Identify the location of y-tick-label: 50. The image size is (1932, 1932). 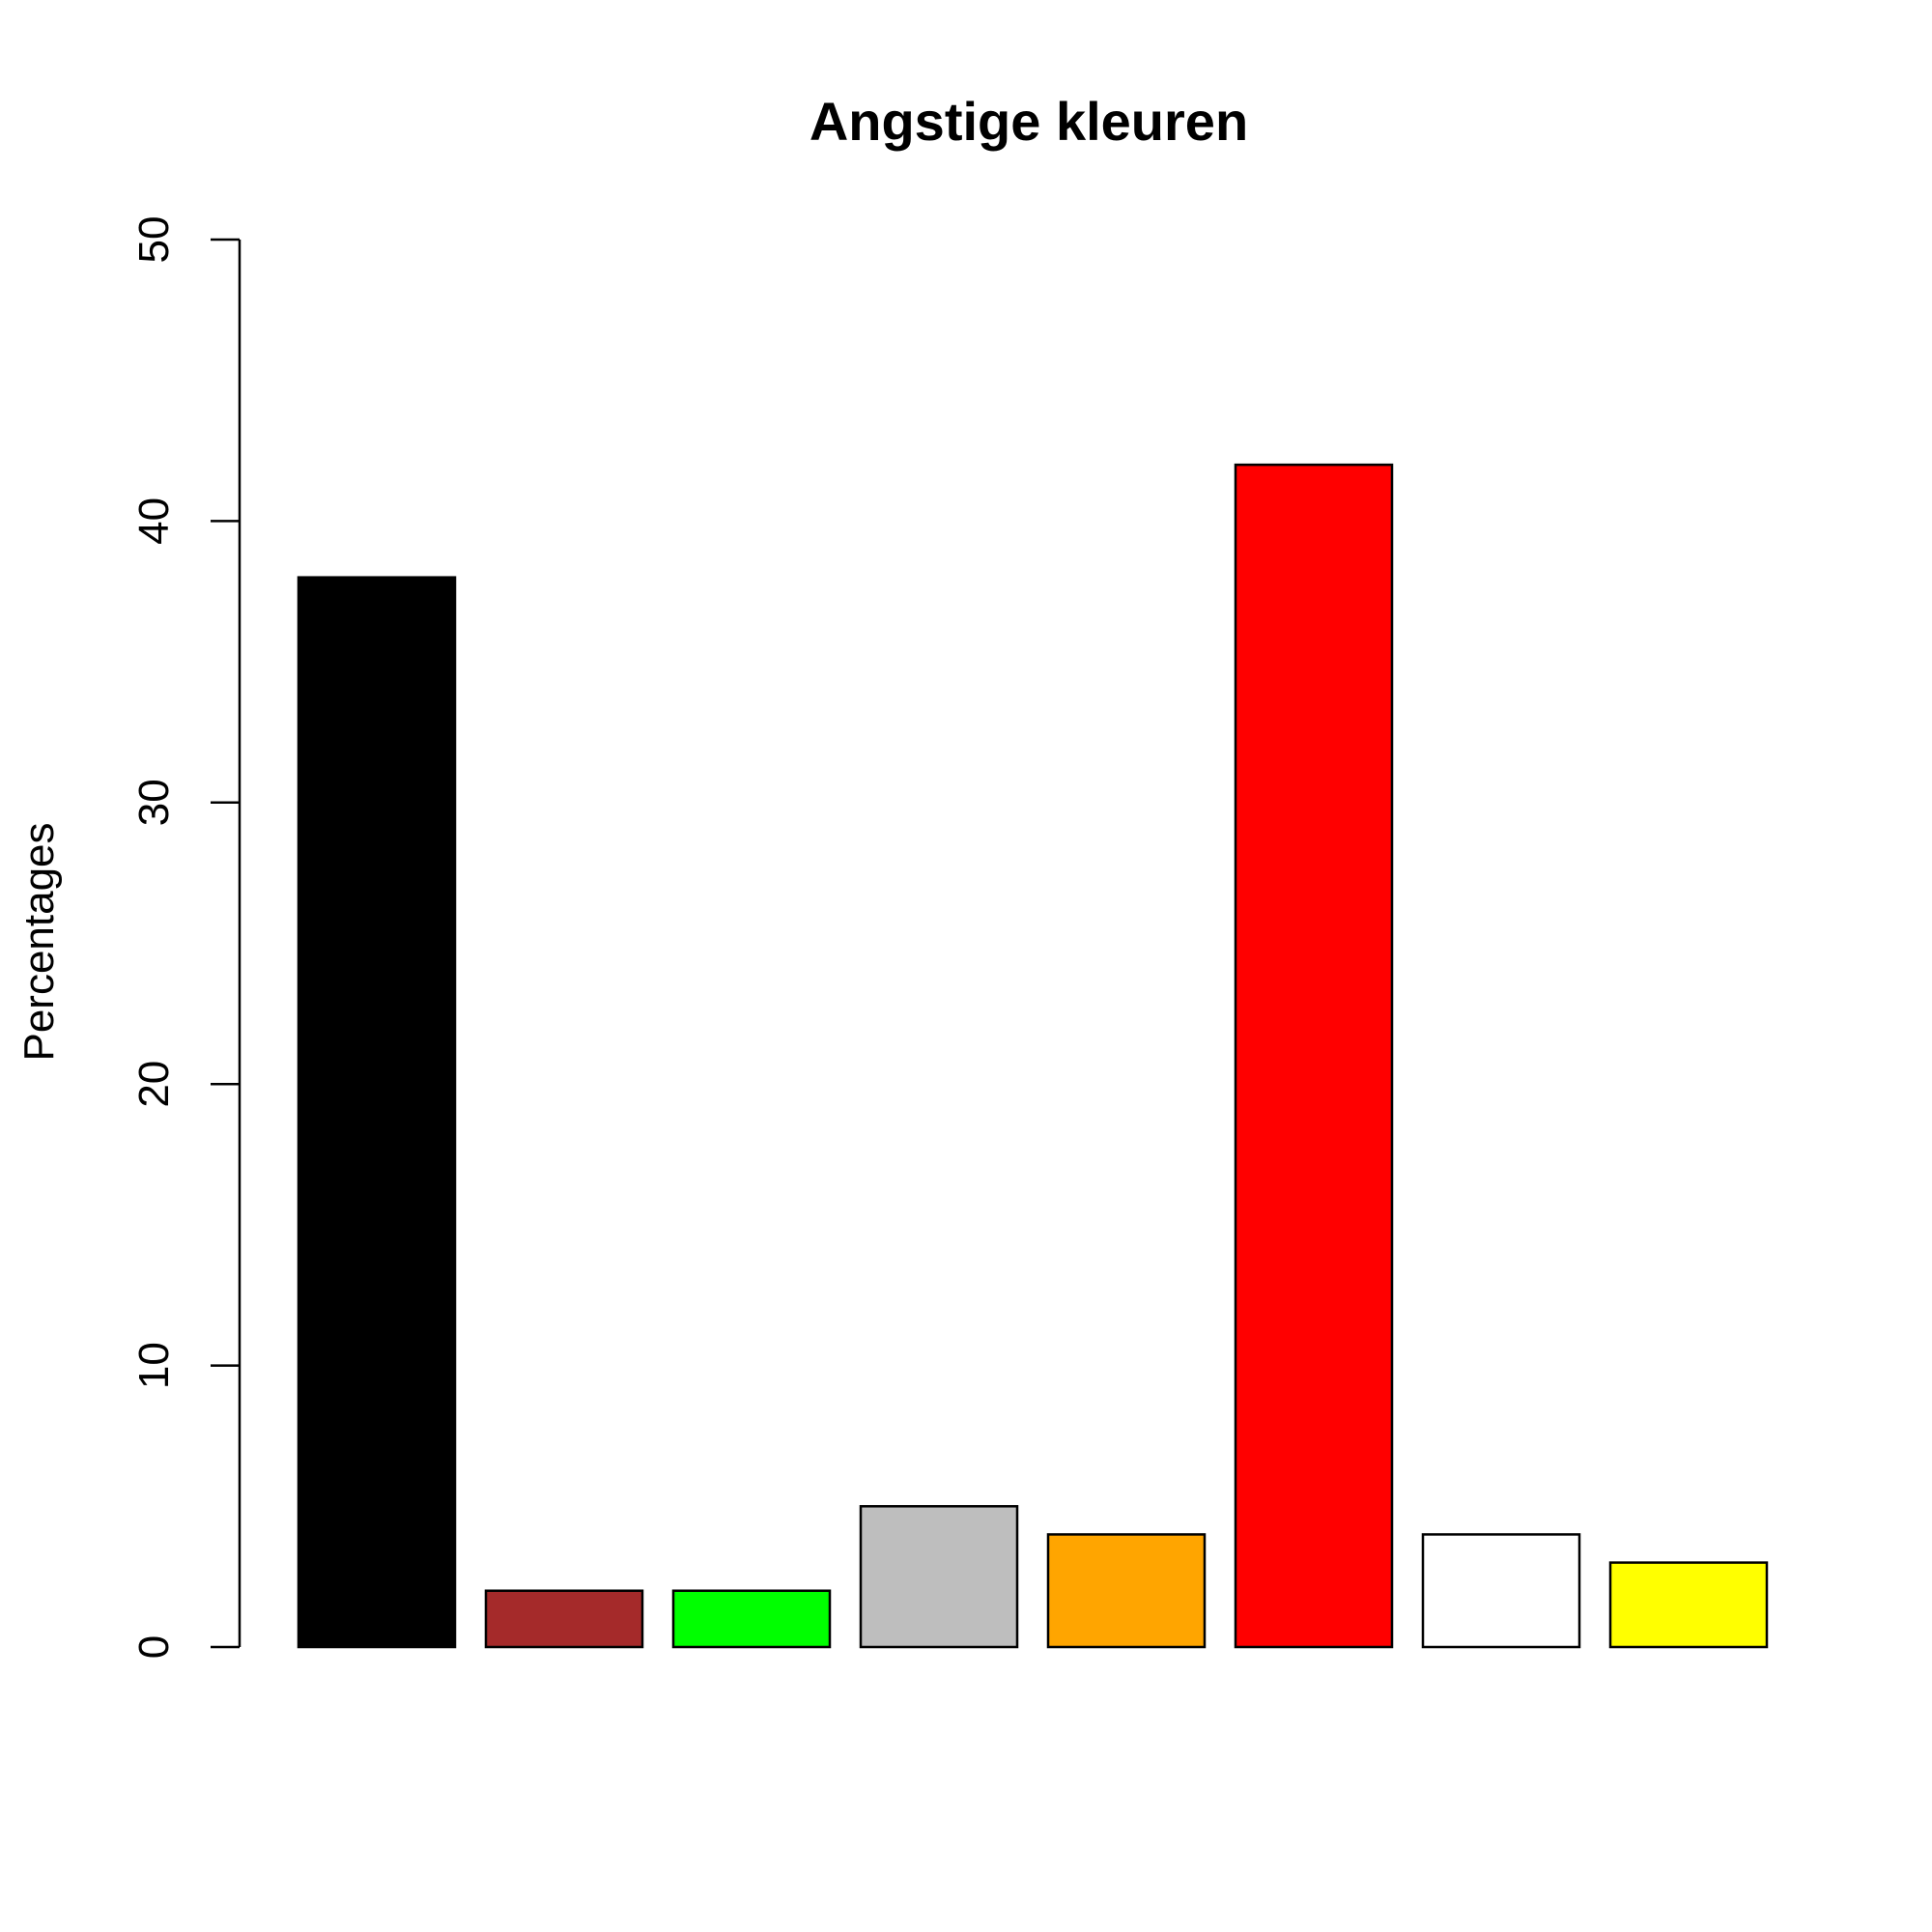
(154, 240).